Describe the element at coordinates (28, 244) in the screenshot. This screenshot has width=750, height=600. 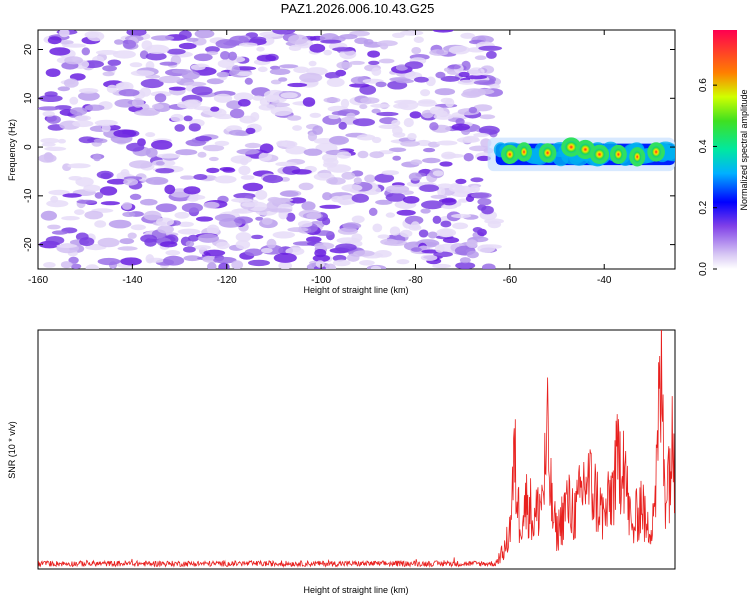
I see `spectrogram-y-tick-label: -20` at that location.